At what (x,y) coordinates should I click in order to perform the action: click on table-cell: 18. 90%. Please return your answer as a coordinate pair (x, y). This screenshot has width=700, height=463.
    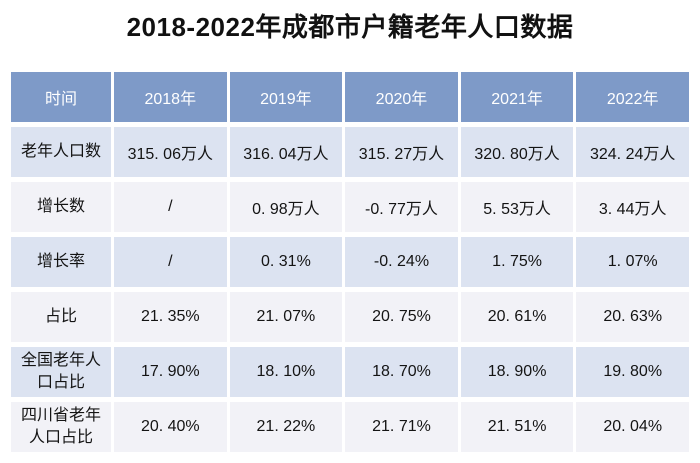
    Looking at the image, I should click on (517, 372).